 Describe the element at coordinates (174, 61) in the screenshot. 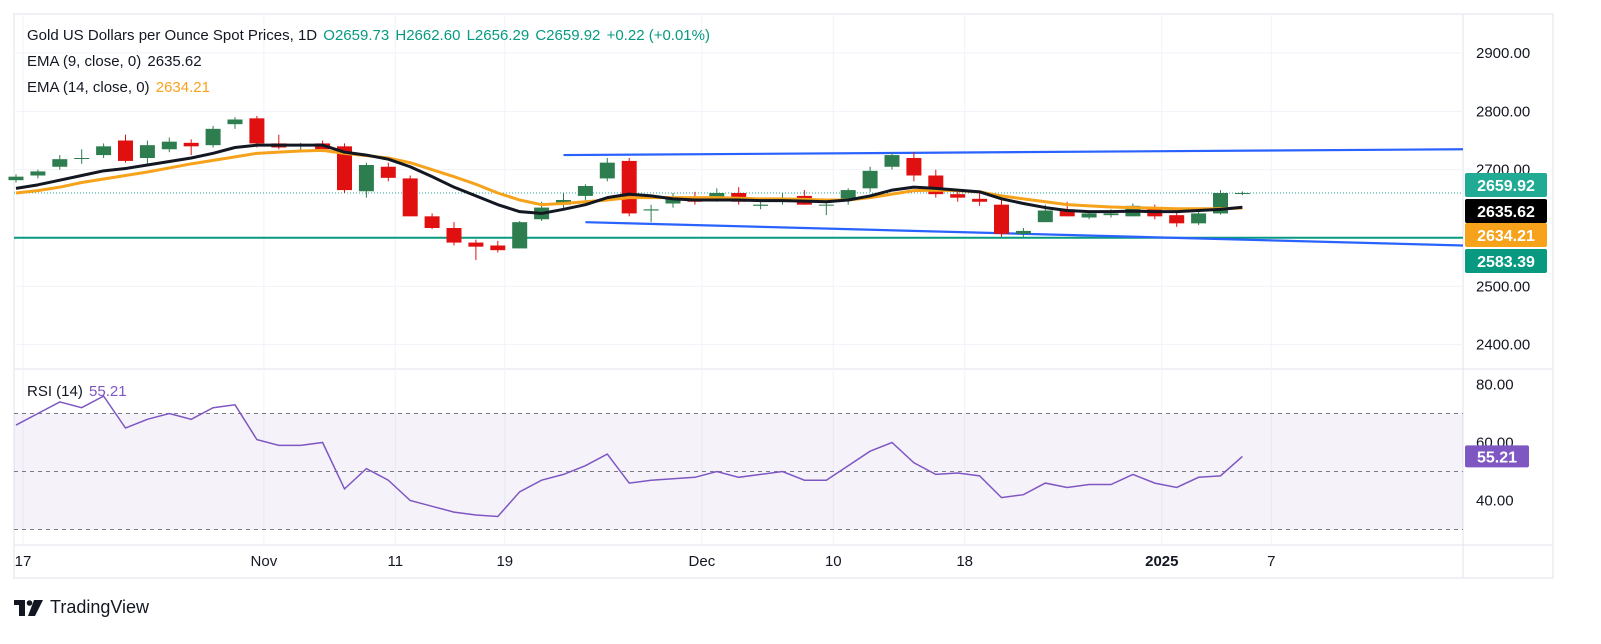

I see `ema9-value: 2635.62` at that location.